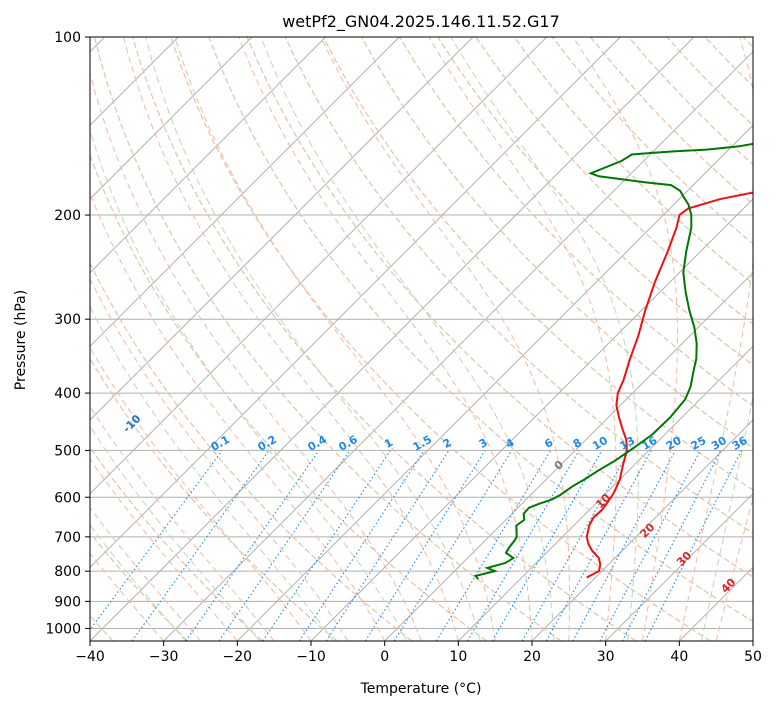 The height and width of the screenshot is (708, 775). Describe the element at coordinates (67, 602) in the screenshot. I see `y-tick-label: 900` at that location.